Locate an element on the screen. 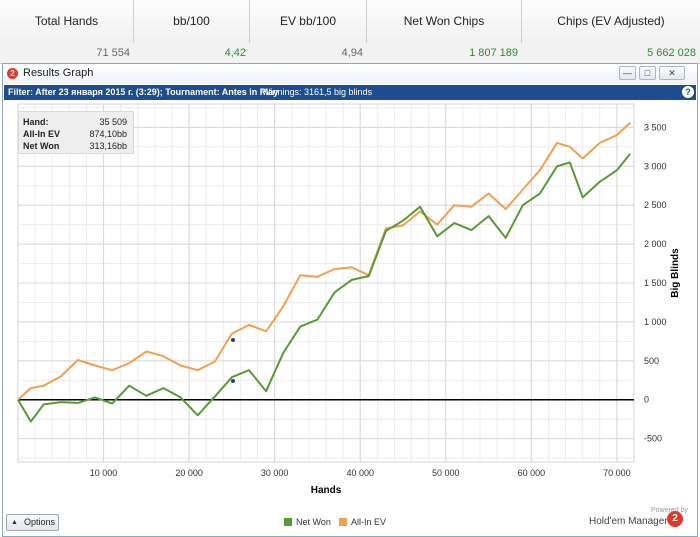  x-tick-label: 30 000 is located at coordinates (275, 473).